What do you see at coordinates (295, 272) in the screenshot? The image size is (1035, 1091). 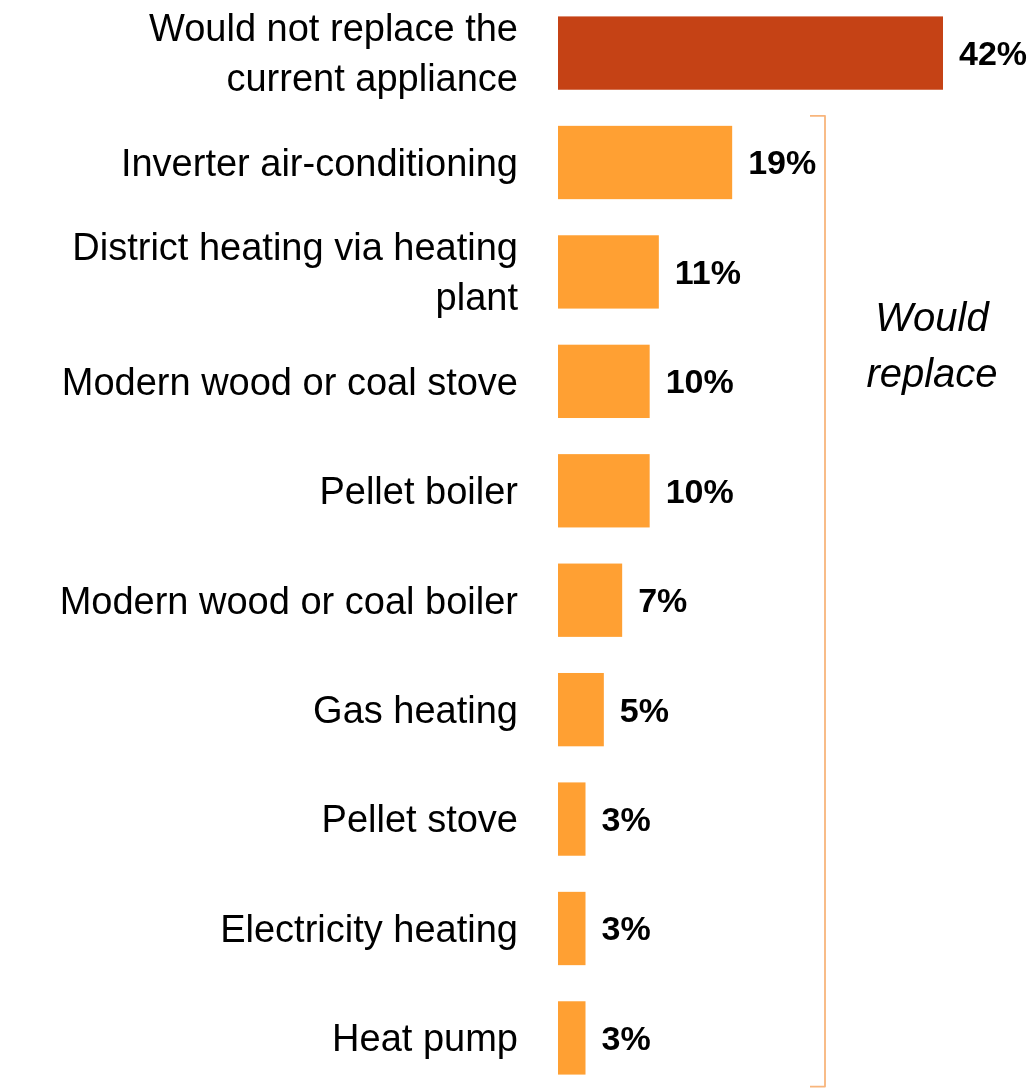 I see `y-tick-label: District heating via heating plant` at bounding box center [295, 272].